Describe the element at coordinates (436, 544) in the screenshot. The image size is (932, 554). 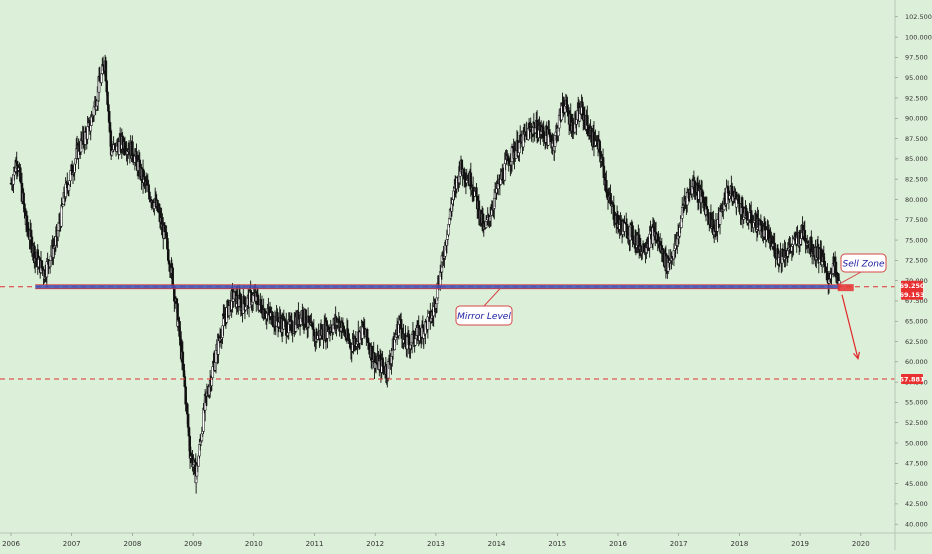
I see `time-tick-label: 2013` at that location.